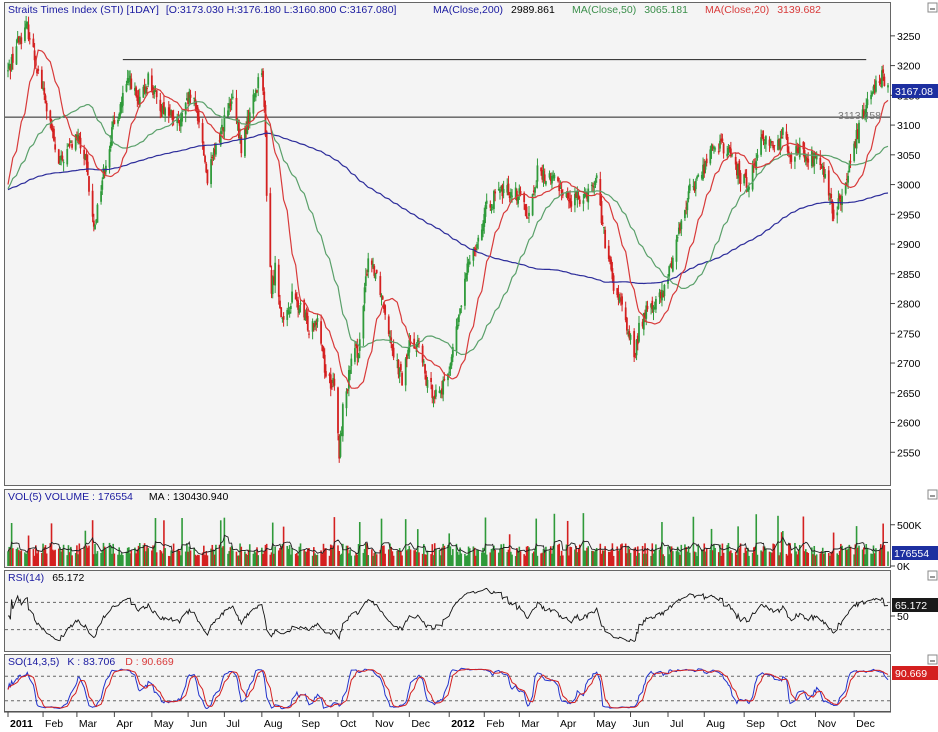 This screenshot has width=938, height=732. Describe the element at coordinates (348, 724) in the screenshot. I see `x-tick-label: Oct` at that location.